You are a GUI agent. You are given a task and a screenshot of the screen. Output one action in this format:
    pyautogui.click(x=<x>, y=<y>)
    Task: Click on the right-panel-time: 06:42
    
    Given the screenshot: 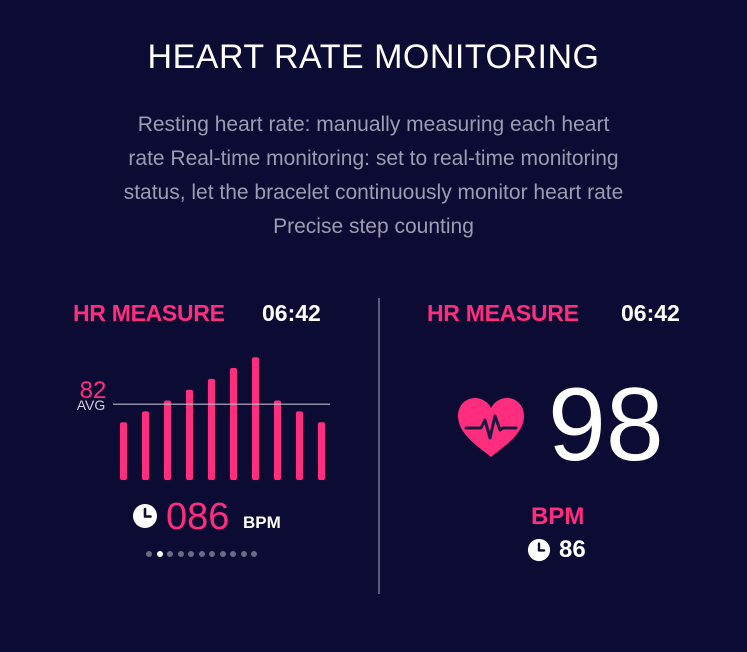 What is the action you would take?
    pyautogui.click(x=650, y=313)
    